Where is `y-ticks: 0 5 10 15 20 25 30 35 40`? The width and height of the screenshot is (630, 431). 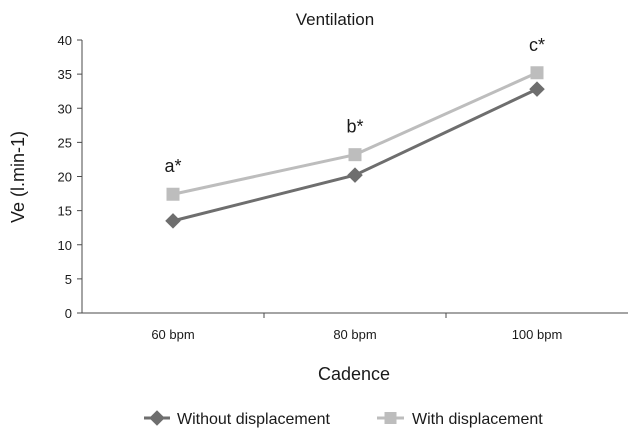 y-ticks: 0 5 10 15 20 25 30 35 40 is located at coordinates (70, 177).